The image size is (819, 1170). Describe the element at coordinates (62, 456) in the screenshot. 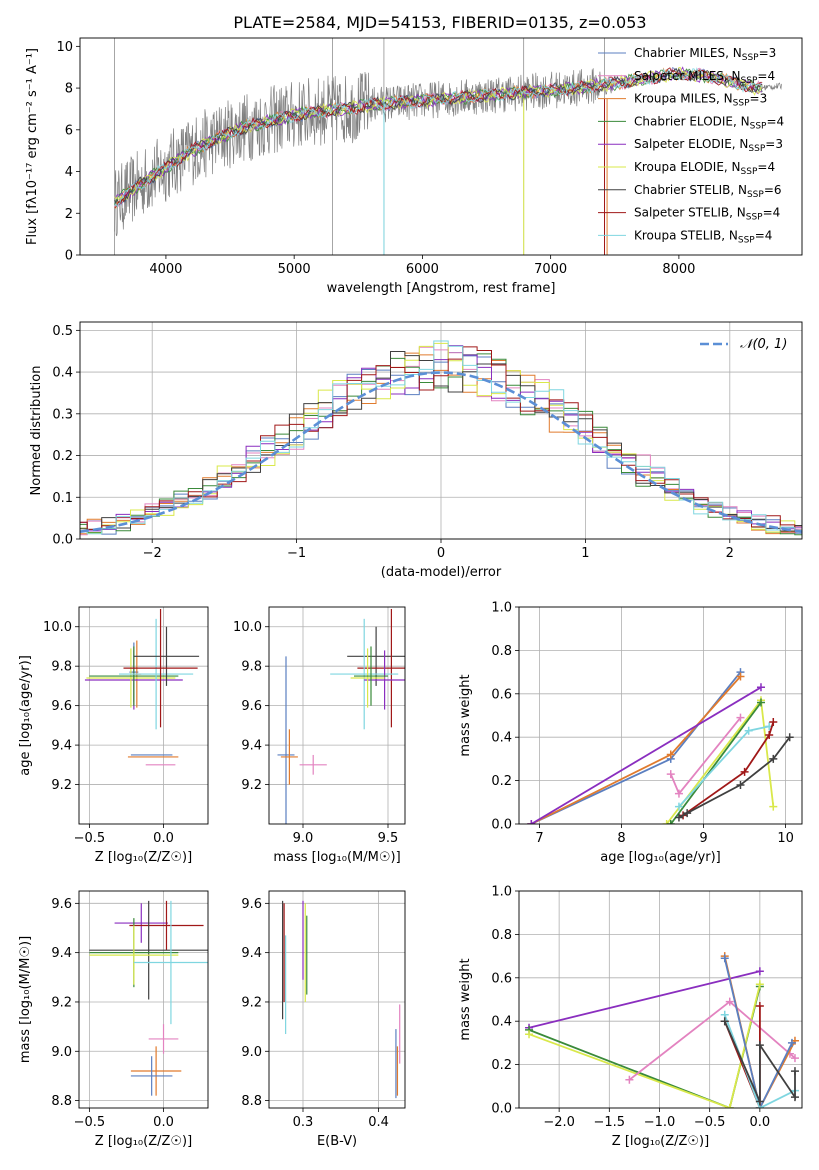

I see `y-tick-label: 0.2` at that location.